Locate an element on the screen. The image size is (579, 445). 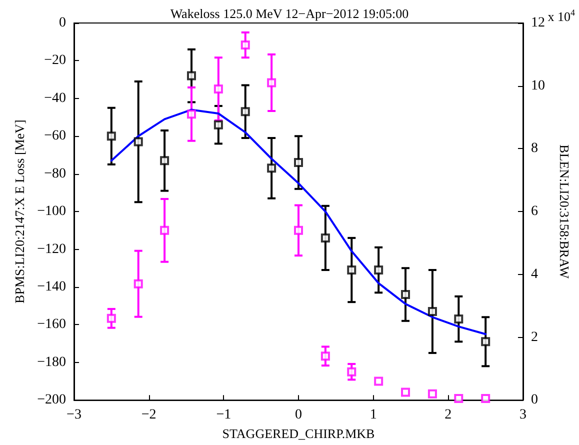
y2-axis-title: BLEN:LI20:3158:BRAW is located at coordinates (564, 212).